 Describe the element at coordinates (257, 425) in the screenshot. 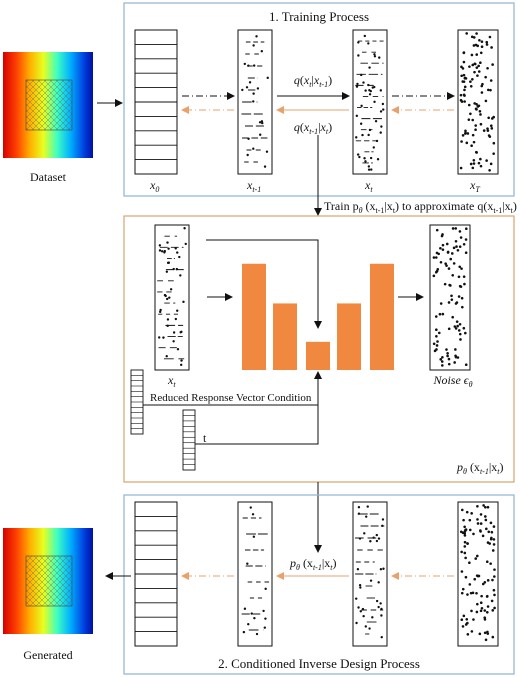

I see `t-arrow` at that location.